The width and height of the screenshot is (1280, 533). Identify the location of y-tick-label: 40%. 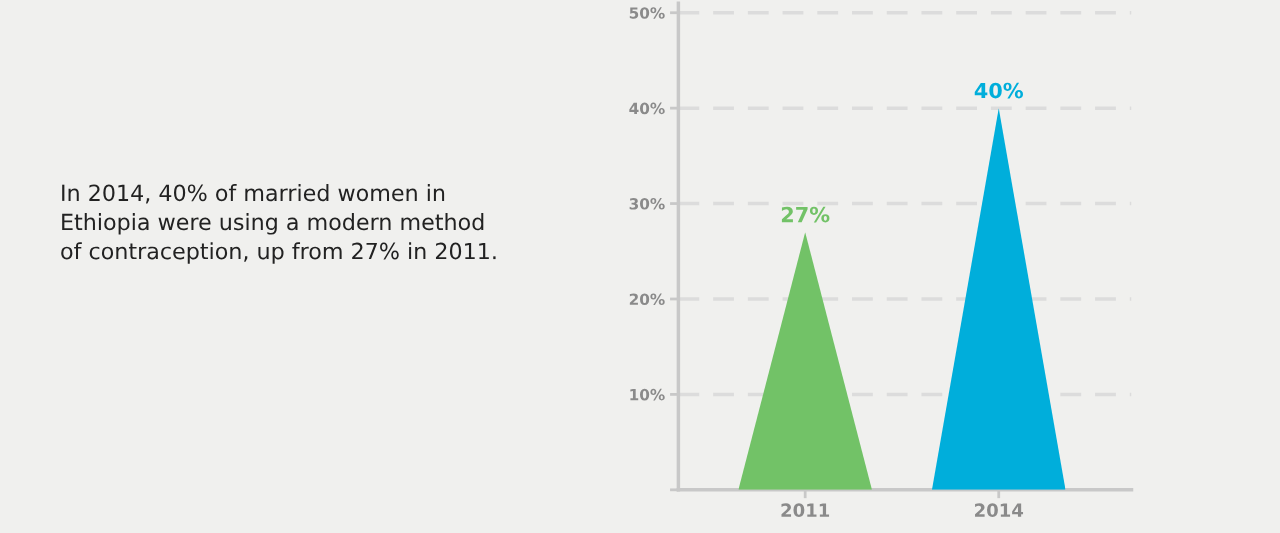
(647, 108).